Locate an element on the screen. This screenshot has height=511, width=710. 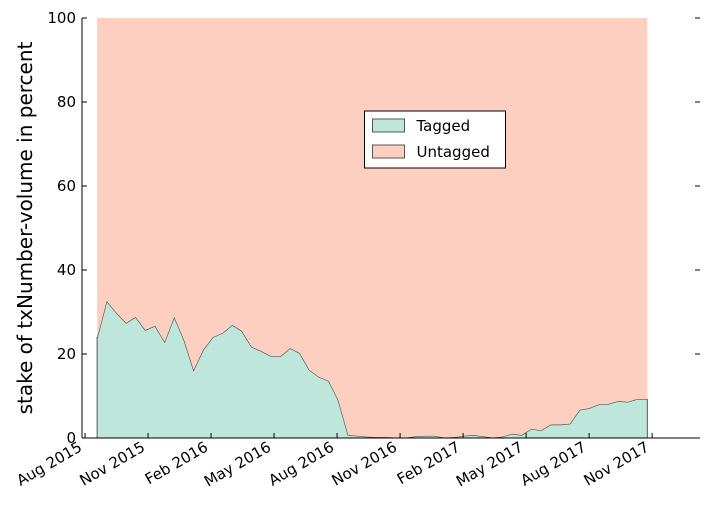
x-tick-label: Nov 2015 is located at coordinates (112, 464).